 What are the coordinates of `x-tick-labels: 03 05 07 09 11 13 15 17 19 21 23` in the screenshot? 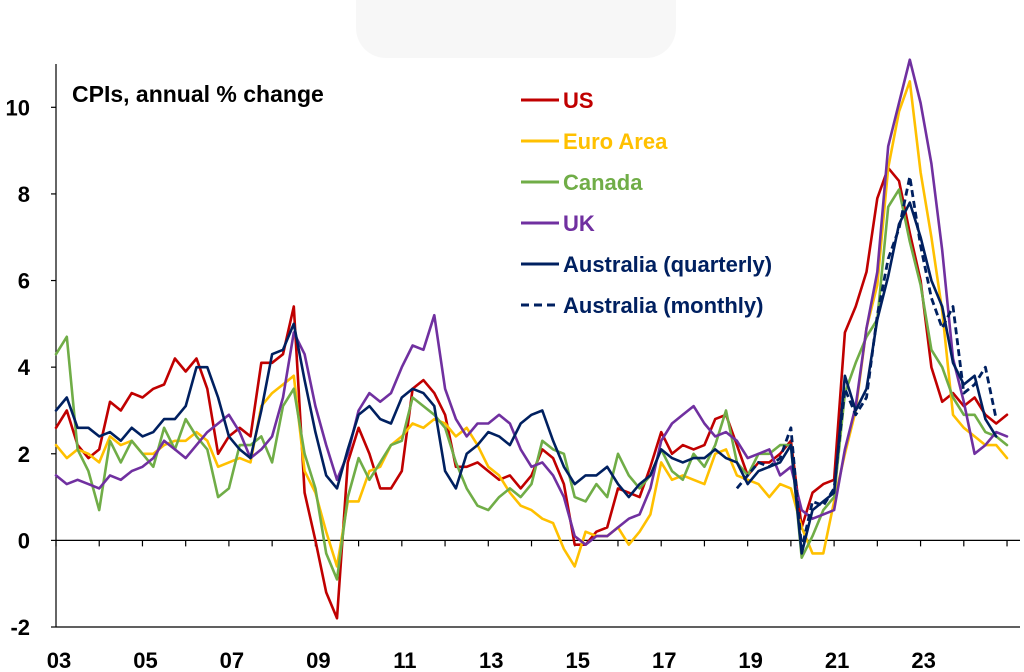 It's located at (491, 660).